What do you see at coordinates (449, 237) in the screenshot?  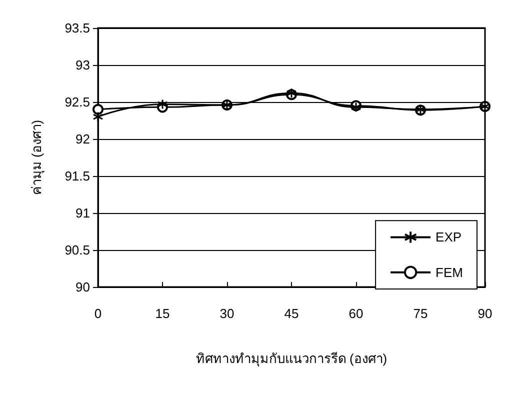 I see `legend-label: EXP` at bounding box center [449, 237].